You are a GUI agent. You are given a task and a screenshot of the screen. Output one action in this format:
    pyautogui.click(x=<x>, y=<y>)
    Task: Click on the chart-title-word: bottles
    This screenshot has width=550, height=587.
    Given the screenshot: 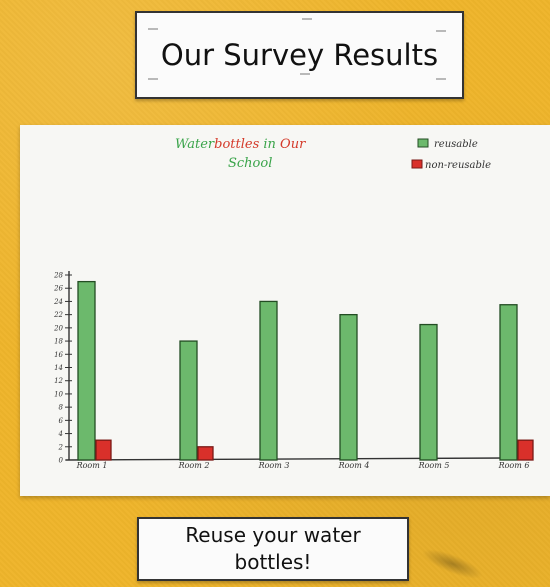 What is the action you would take?
    pyautogui.click(x=236, y=144)
    